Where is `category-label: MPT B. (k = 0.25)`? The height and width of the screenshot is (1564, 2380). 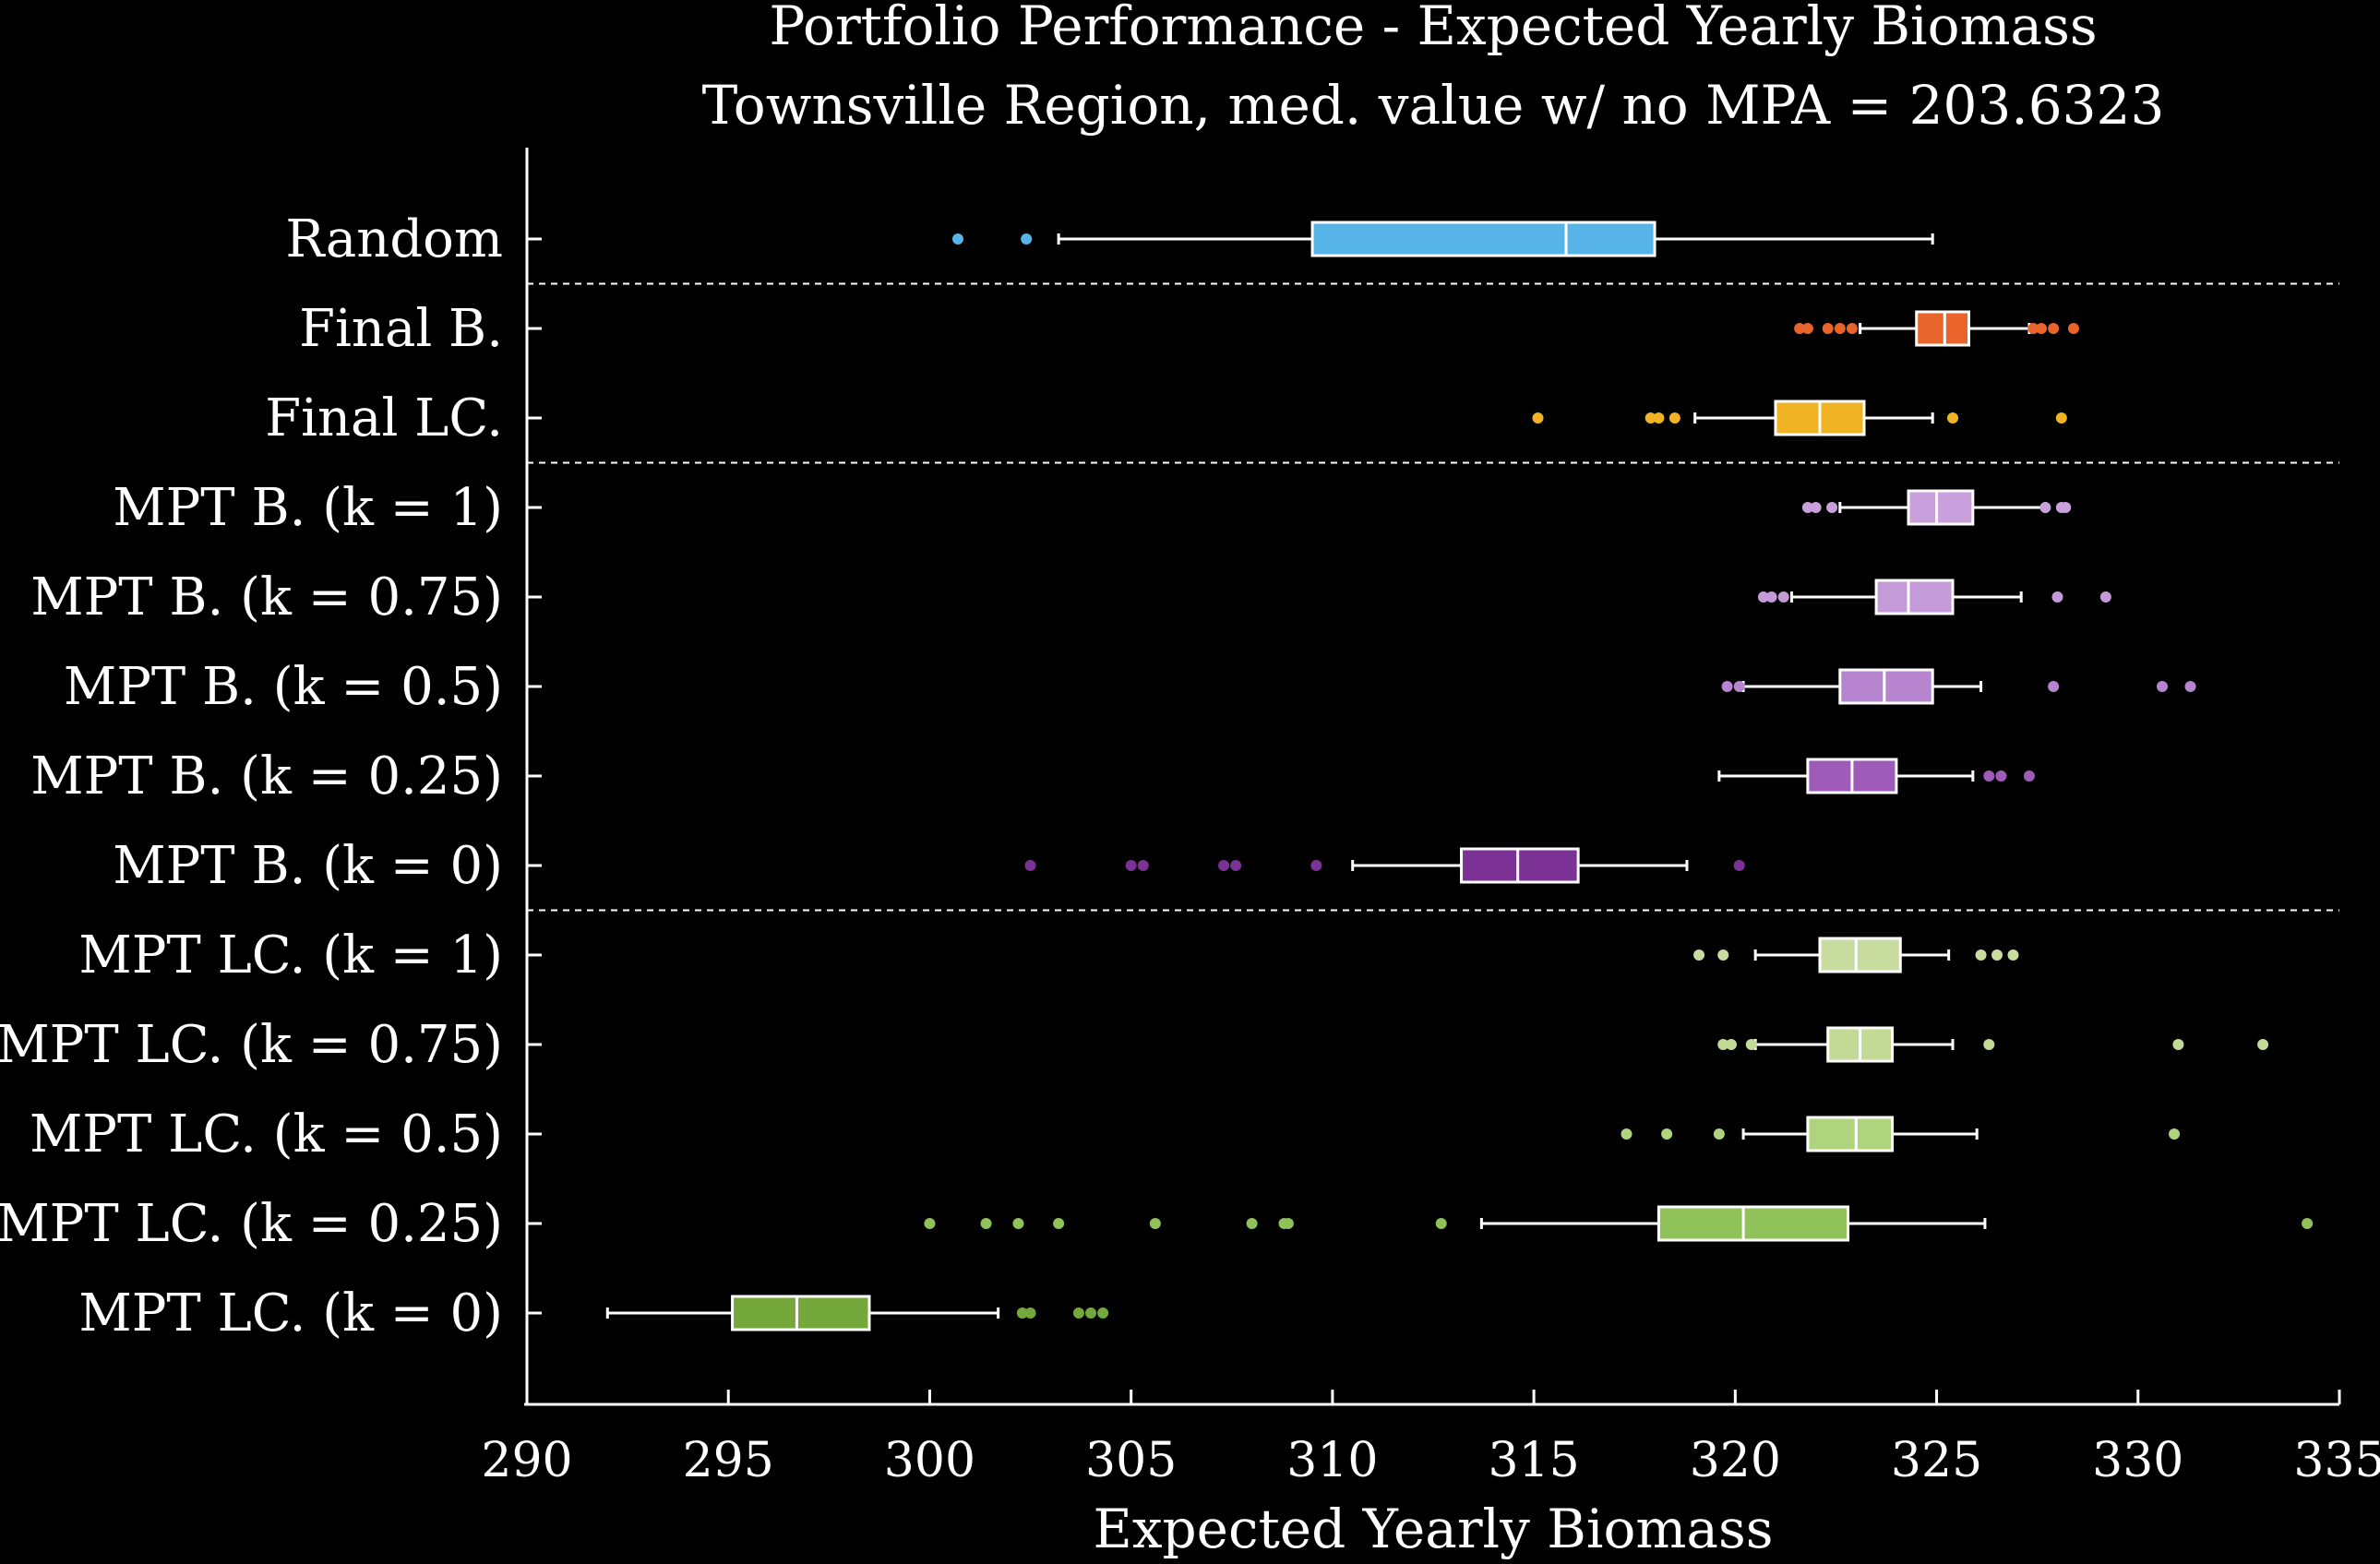 category-label: MPT B. (k = 0.25) is located at coordinates (266, 776).